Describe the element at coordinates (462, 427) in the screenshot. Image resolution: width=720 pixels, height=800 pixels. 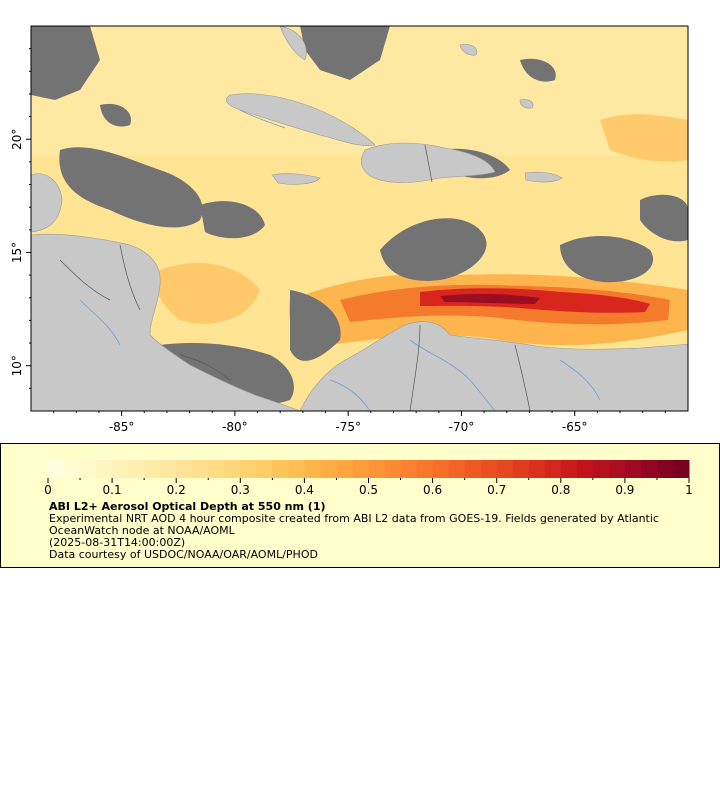
I see `lon-tick-label: -70°` at that location.